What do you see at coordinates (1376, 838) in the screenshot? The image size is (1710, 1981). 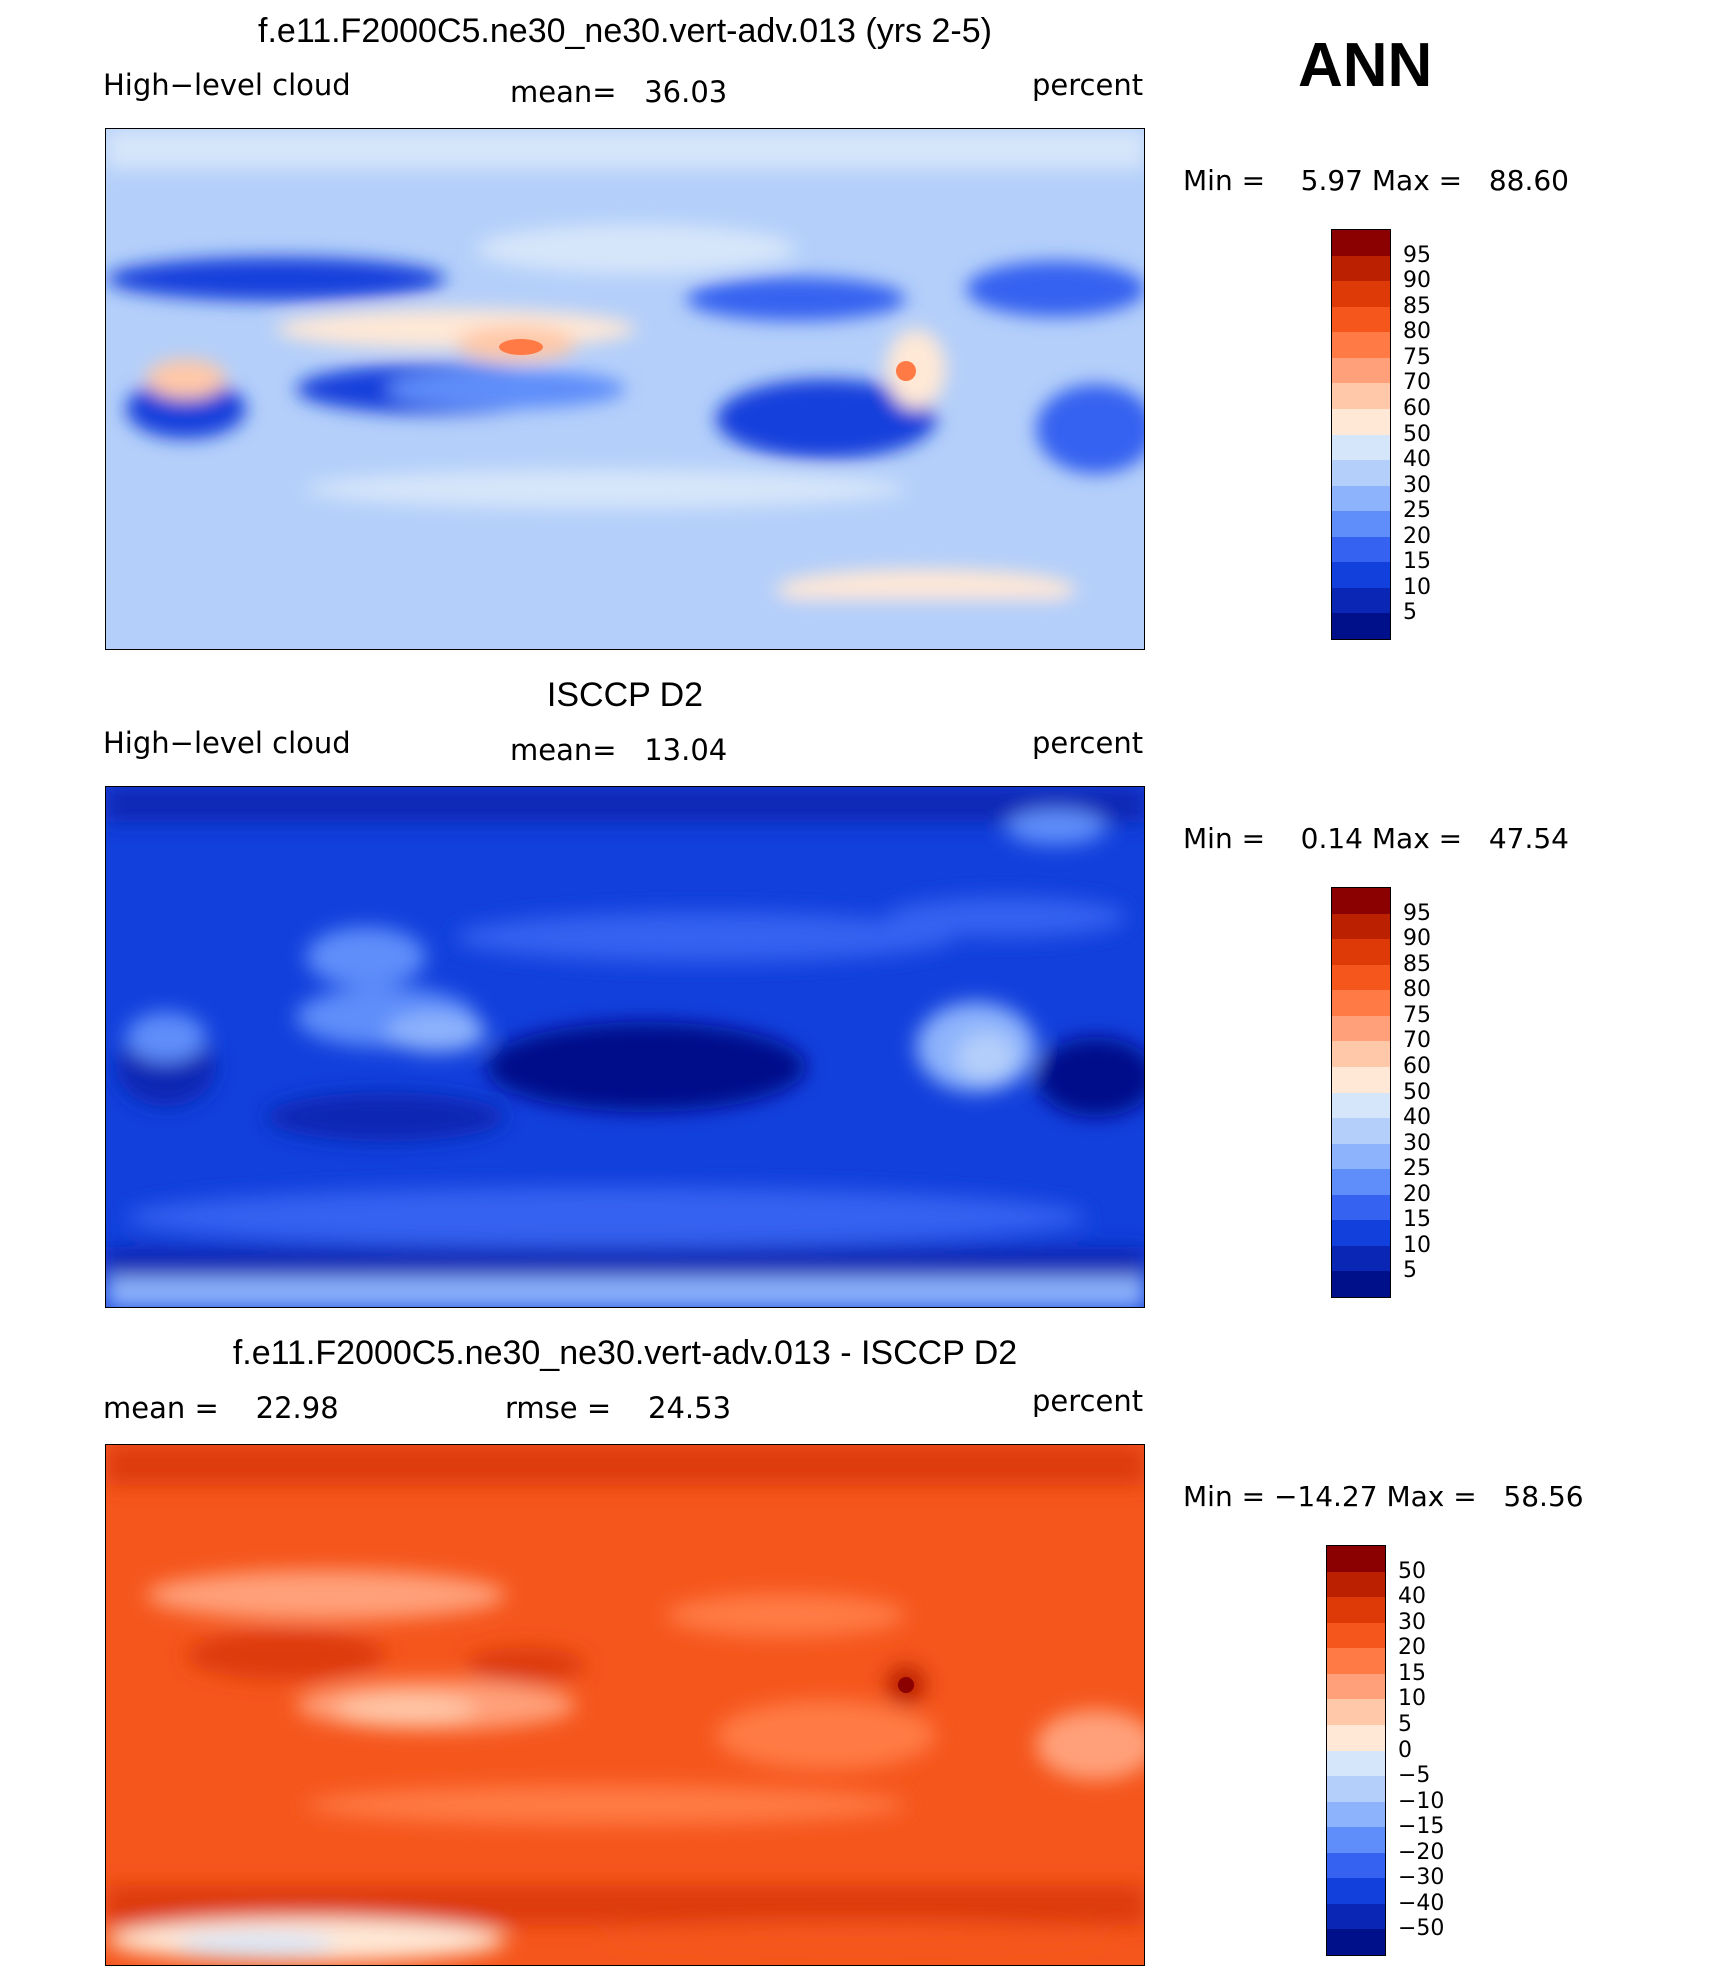 I see `panel-2-minmax: Min = 0.14 Max = 47.54` at bounding box center [1376, 838].